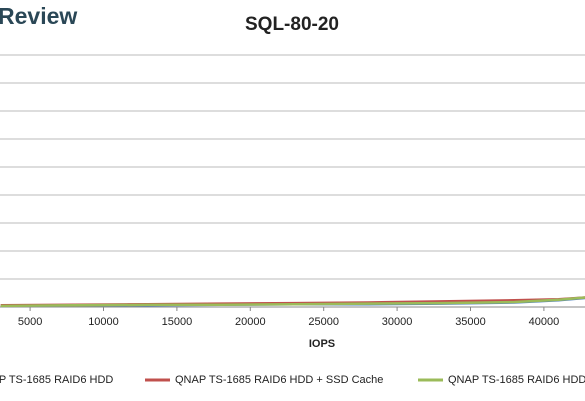  What do you see at coordinates (544, 322) in the screenshot?
I see `x-tick-label: 40000` at bounding box center [544, 322].